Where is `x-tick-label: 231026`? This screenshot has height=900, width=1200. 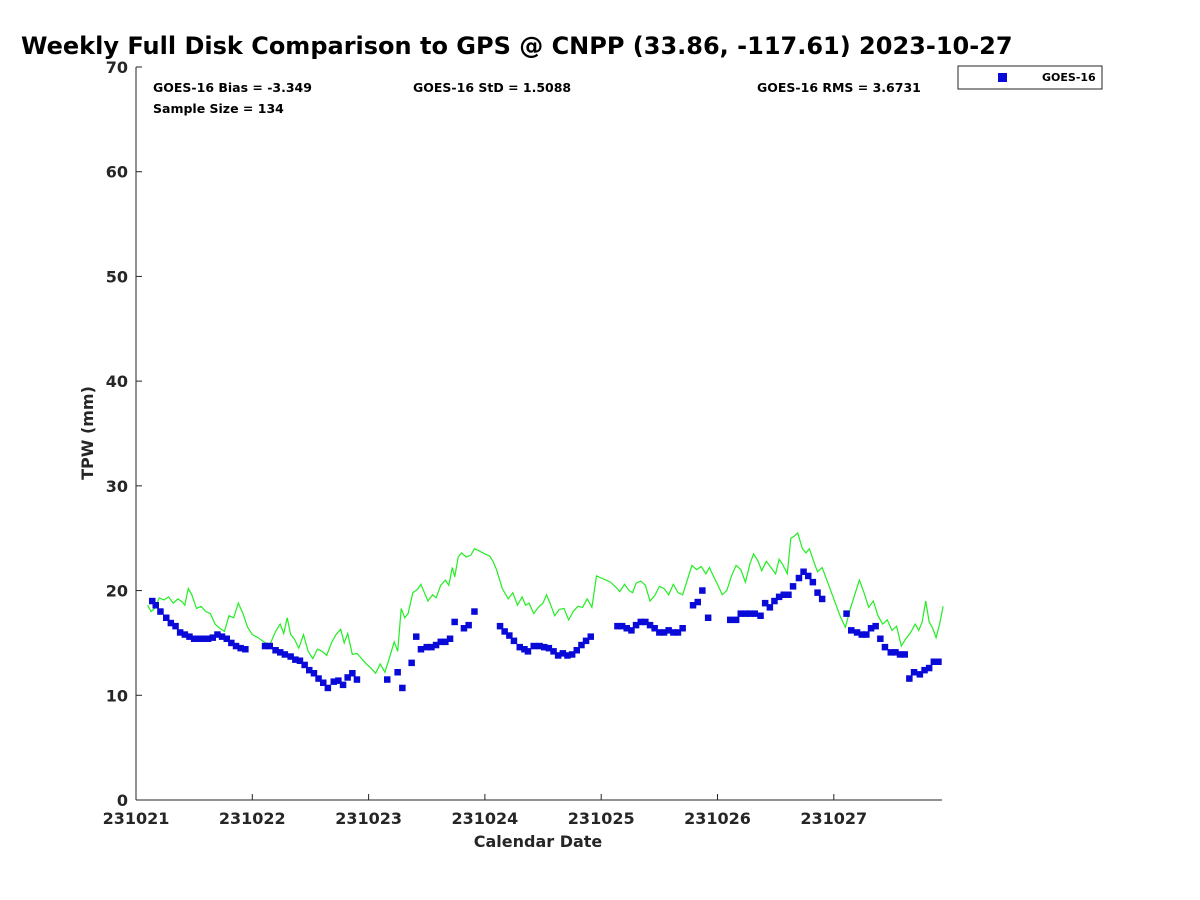 x-tick-label: 231026 is located at coordinates (717, 818).